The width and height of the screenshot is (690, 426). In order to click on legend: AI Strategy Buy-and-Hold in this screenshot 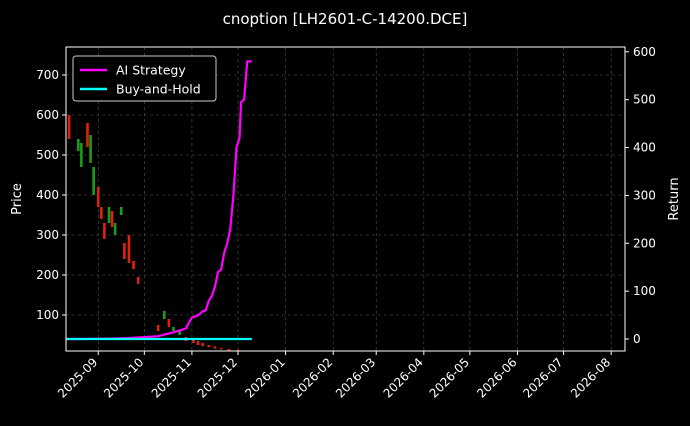, I will do `click(144, 78)`.